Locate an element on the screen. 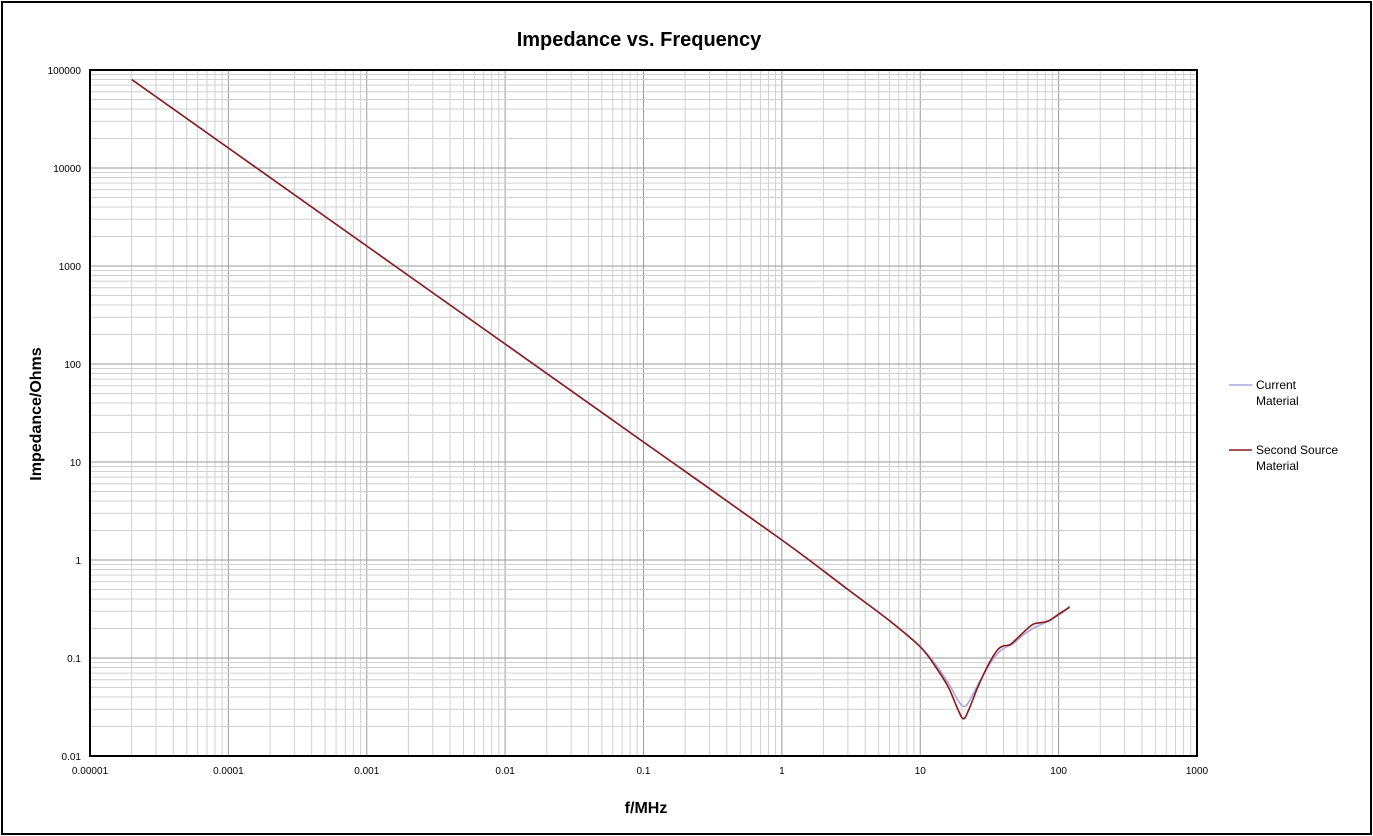 Image resolution: width=1373 pixels, height=836 pixels. legend: Current Material Second Source Material is located at coordinates (1283, 425).